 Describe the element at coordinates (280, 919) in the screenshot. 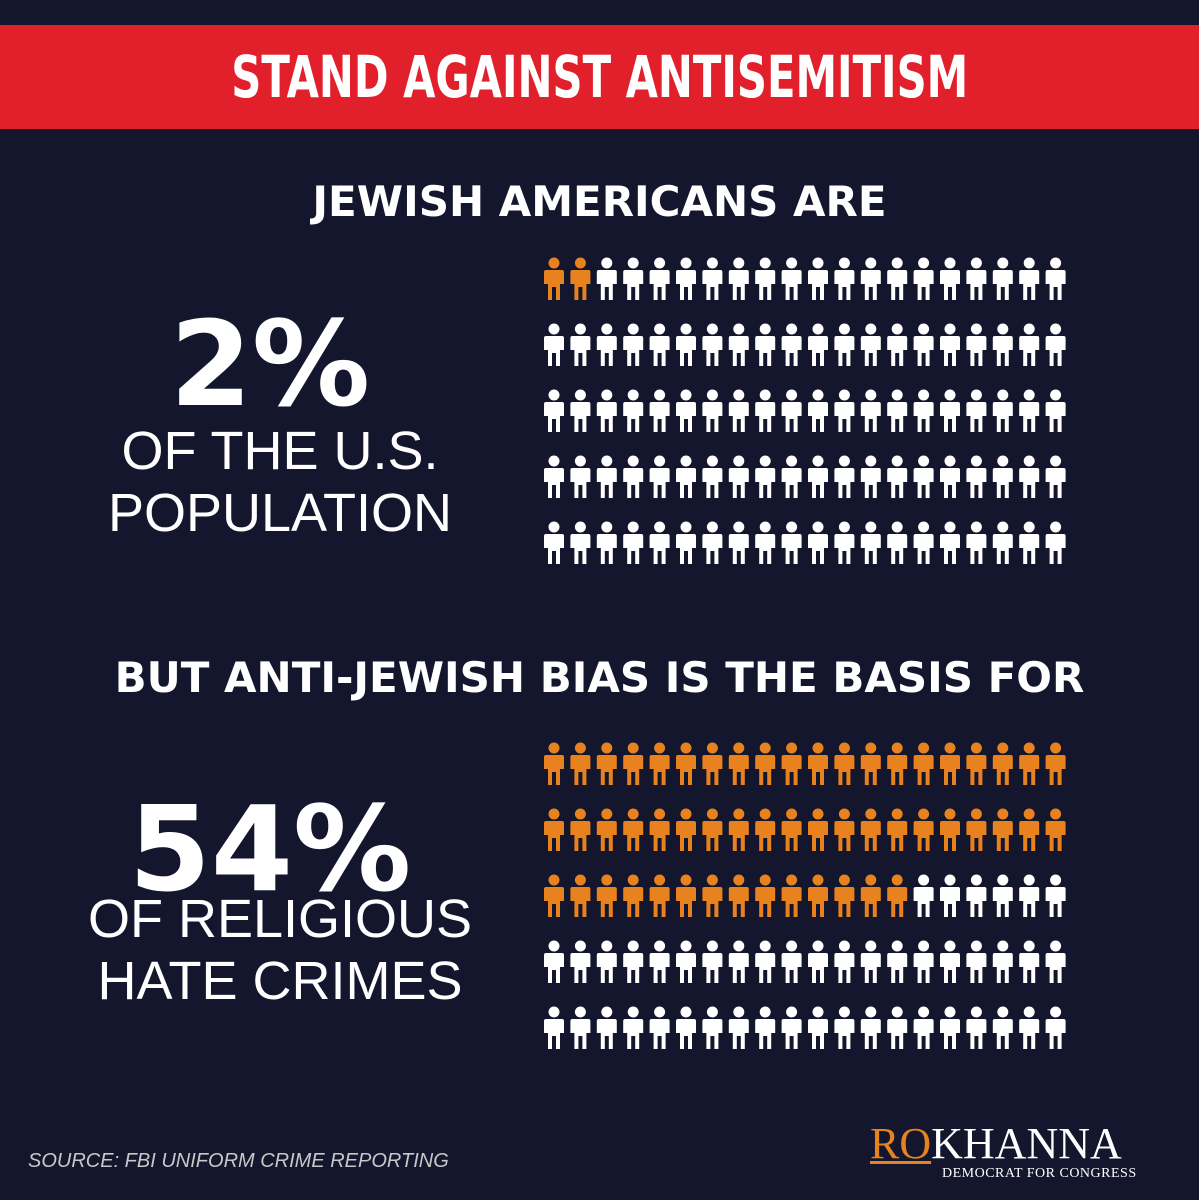

I see `section2-subtitle-line1: OF RELIGIOUS` at that location.